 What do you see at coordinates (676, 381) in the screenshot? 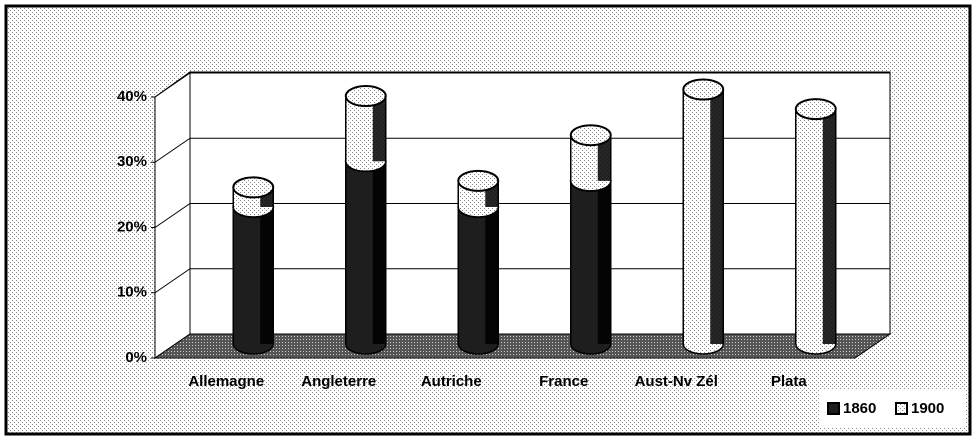
I see `x-tick-label: Aust-Nv Zél` at bounding box center [676, 381].